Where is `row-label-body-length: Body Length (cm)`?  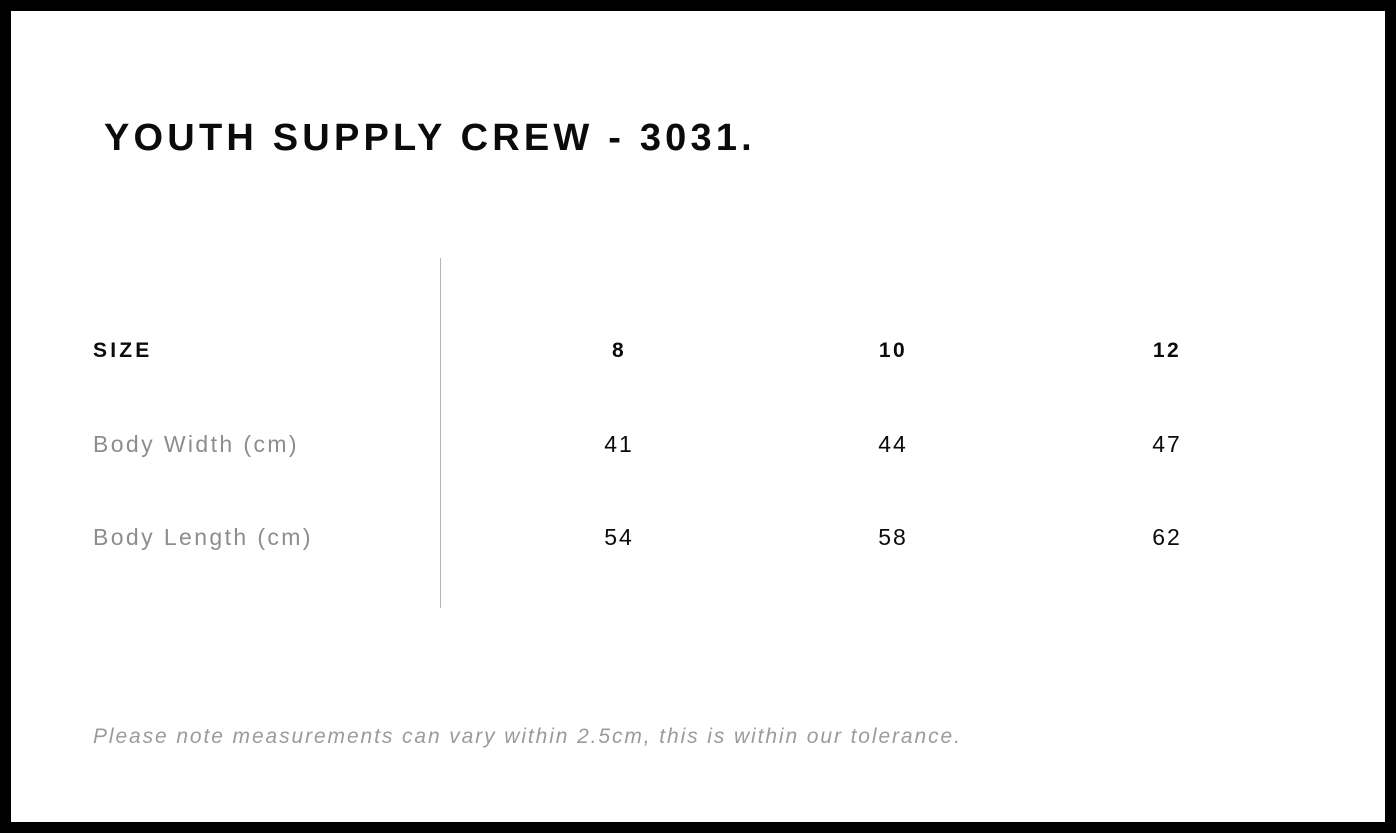 row-label-body-length: Body Length (cm) is located at coordinates (203, 537).